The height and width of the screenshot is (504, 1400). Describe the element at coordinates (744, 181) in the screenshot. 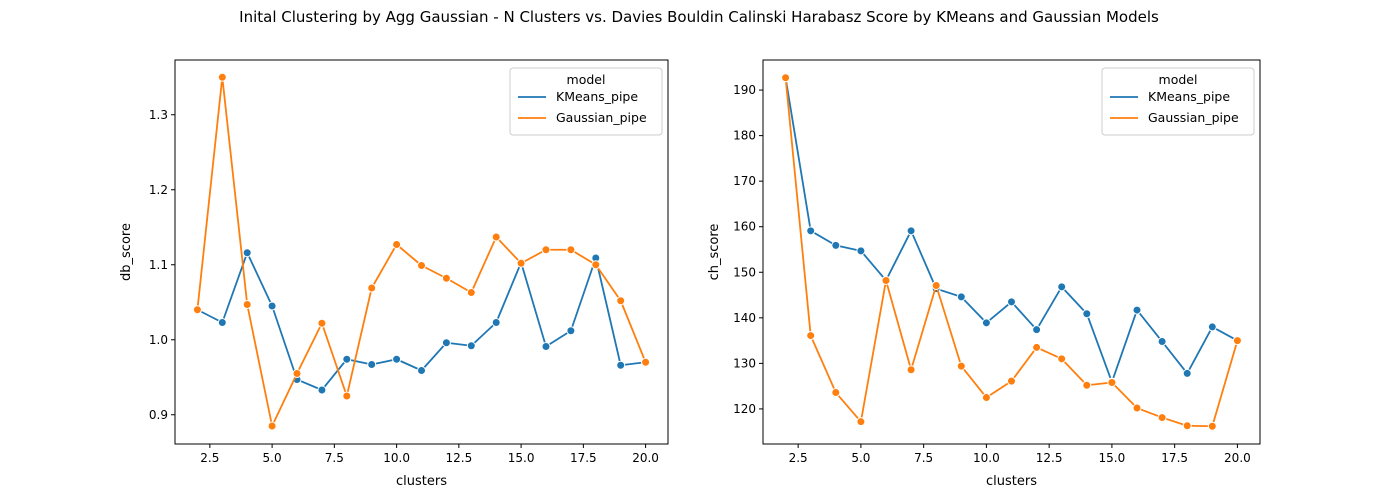

I see `y-tick-label: 170` at that location.